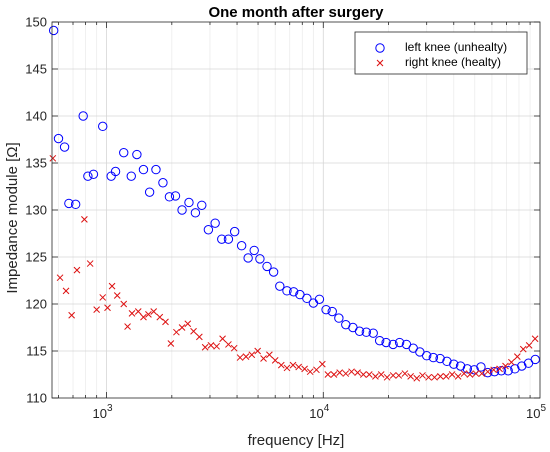 The width and height of the screenshot is (550, 452). What do you see at coordinates (296, 440) in the screenshot?
I see `x-axis-label: frequency [Hz]` at bounding box center [296, 440].